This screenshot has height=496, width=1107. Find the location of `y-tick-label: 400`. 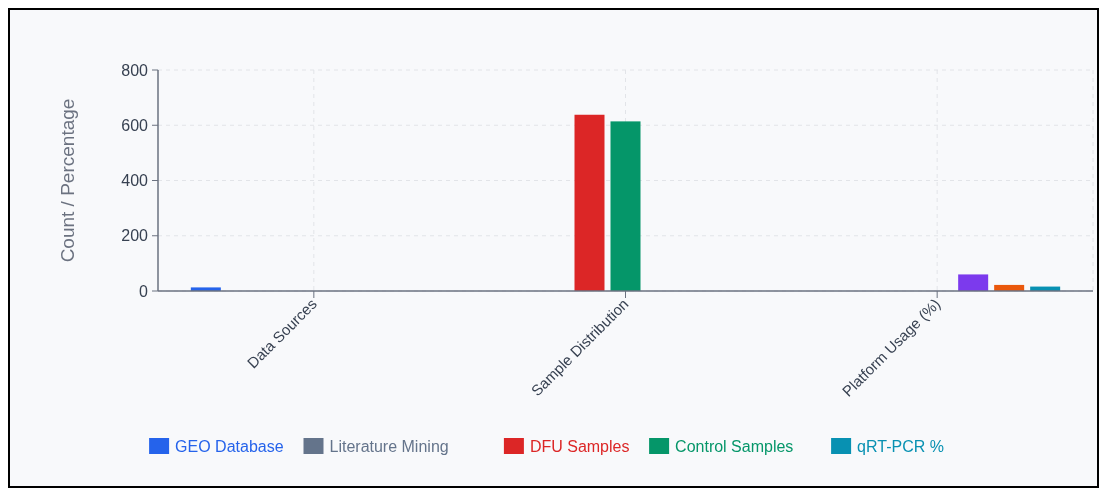

y-tick-label: 400 is located at coordinates (135, 181).